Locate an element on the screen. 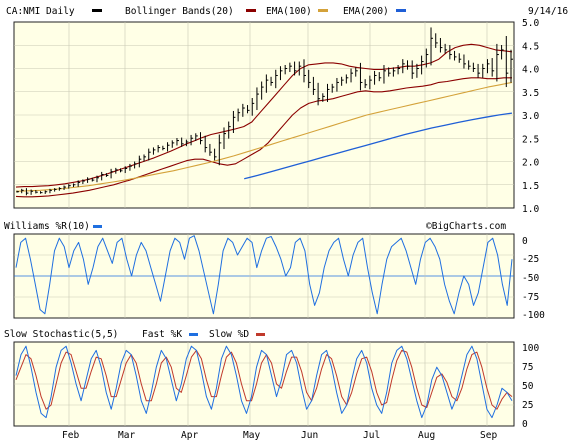 This screenshot has height=444, width=579. month-label: Feb is located at coordinates (70, 435).